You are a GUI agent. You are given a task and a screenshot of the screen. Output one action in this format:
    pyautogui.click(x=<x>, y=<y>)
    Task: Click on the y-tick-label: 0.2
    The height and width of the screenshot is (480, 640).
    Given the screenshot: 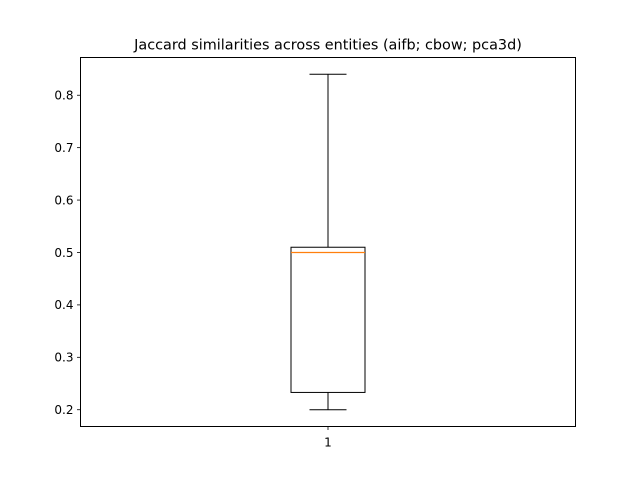 What is the action you would take?
    pyautogui.click(x=63, y=410)
    